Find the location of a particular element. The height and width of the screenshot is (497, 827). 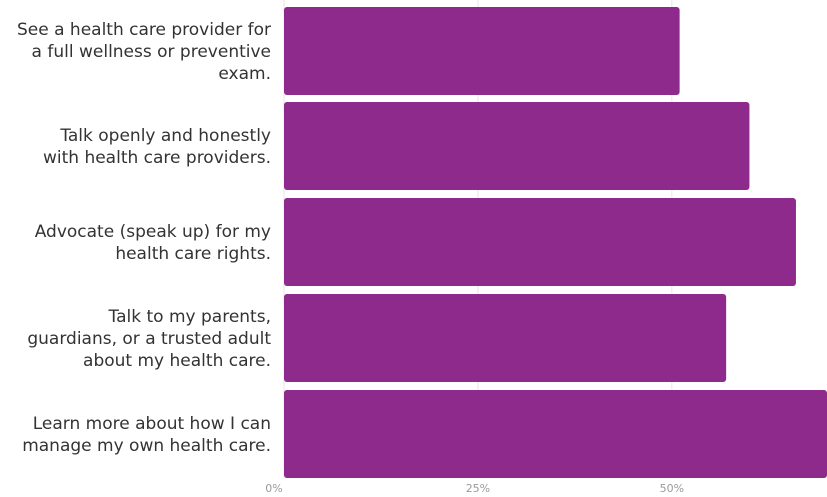

category-label-3-line-1: guardians, or a trusted adult is located at coordinates (149, 339).